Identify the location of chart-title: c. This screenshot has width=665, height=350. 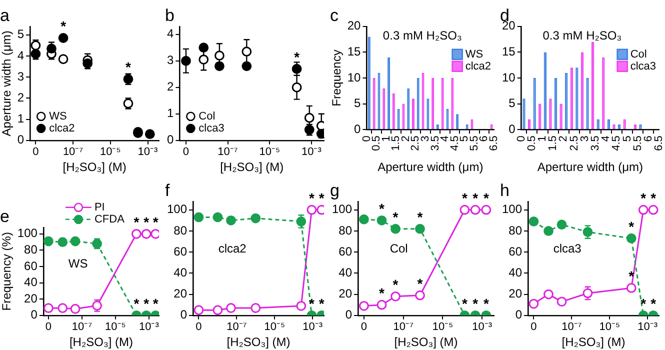
(334, 15).